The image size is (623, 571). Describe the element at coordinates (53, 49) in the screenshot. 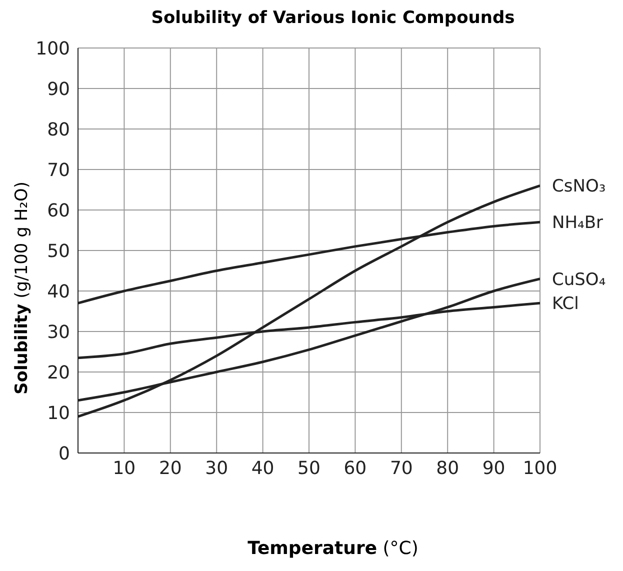

I see `y-tick-label: 100` at that location.